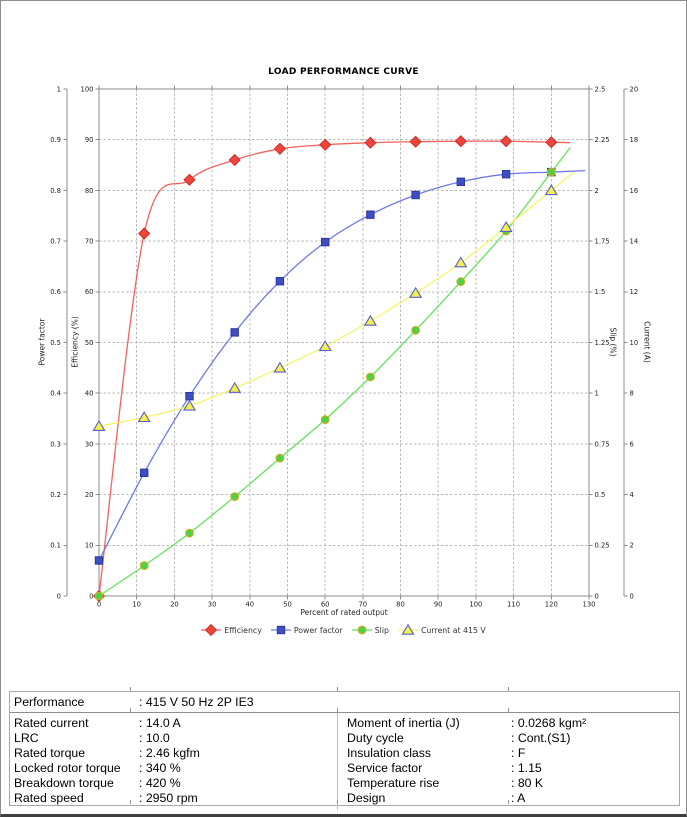  I want to click on svg-text: 40, so click(89, 394).